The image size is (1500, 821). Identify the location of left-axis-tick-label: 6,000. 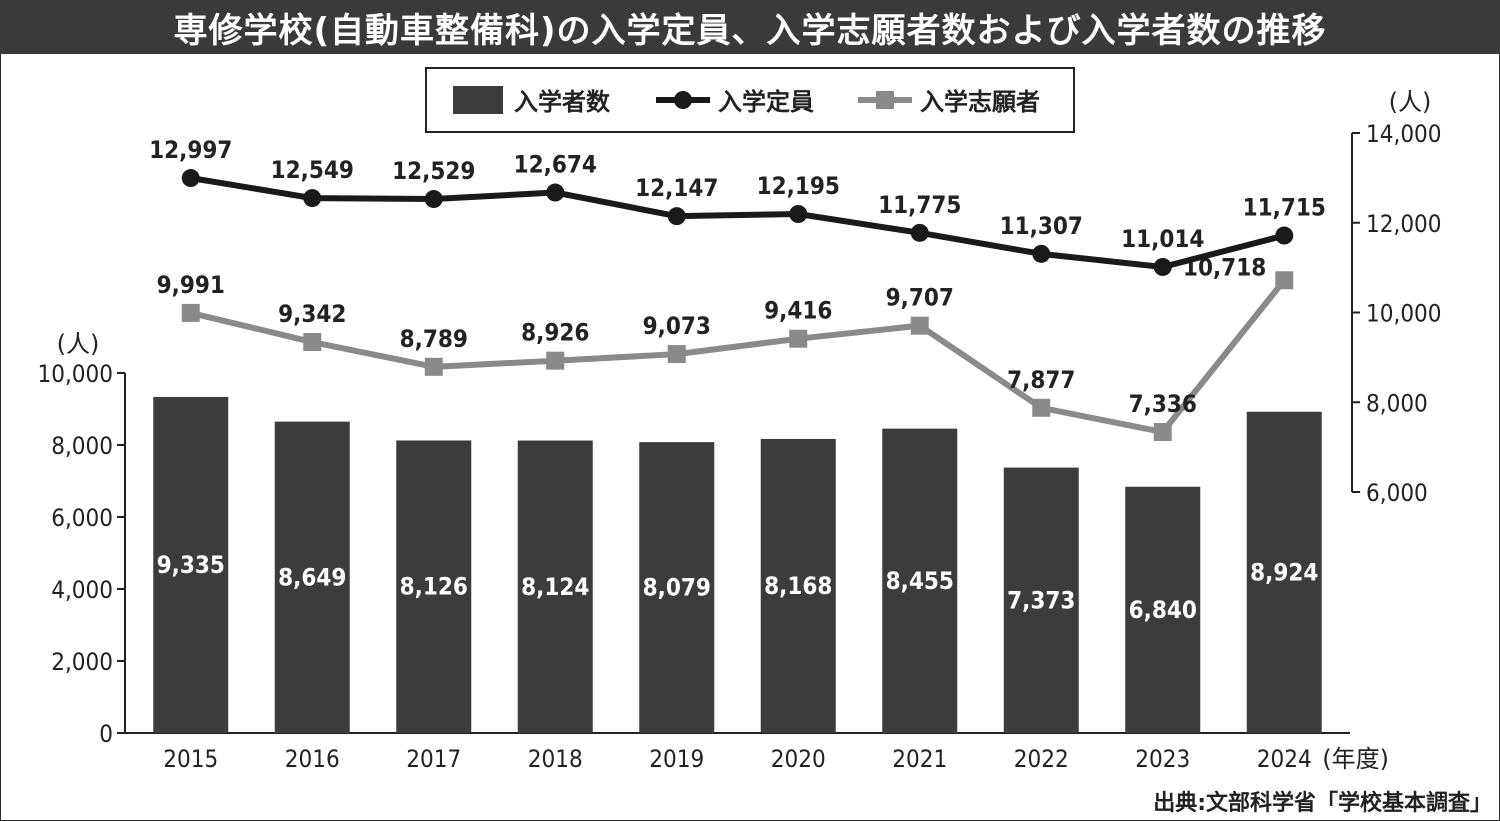
(82, 518).